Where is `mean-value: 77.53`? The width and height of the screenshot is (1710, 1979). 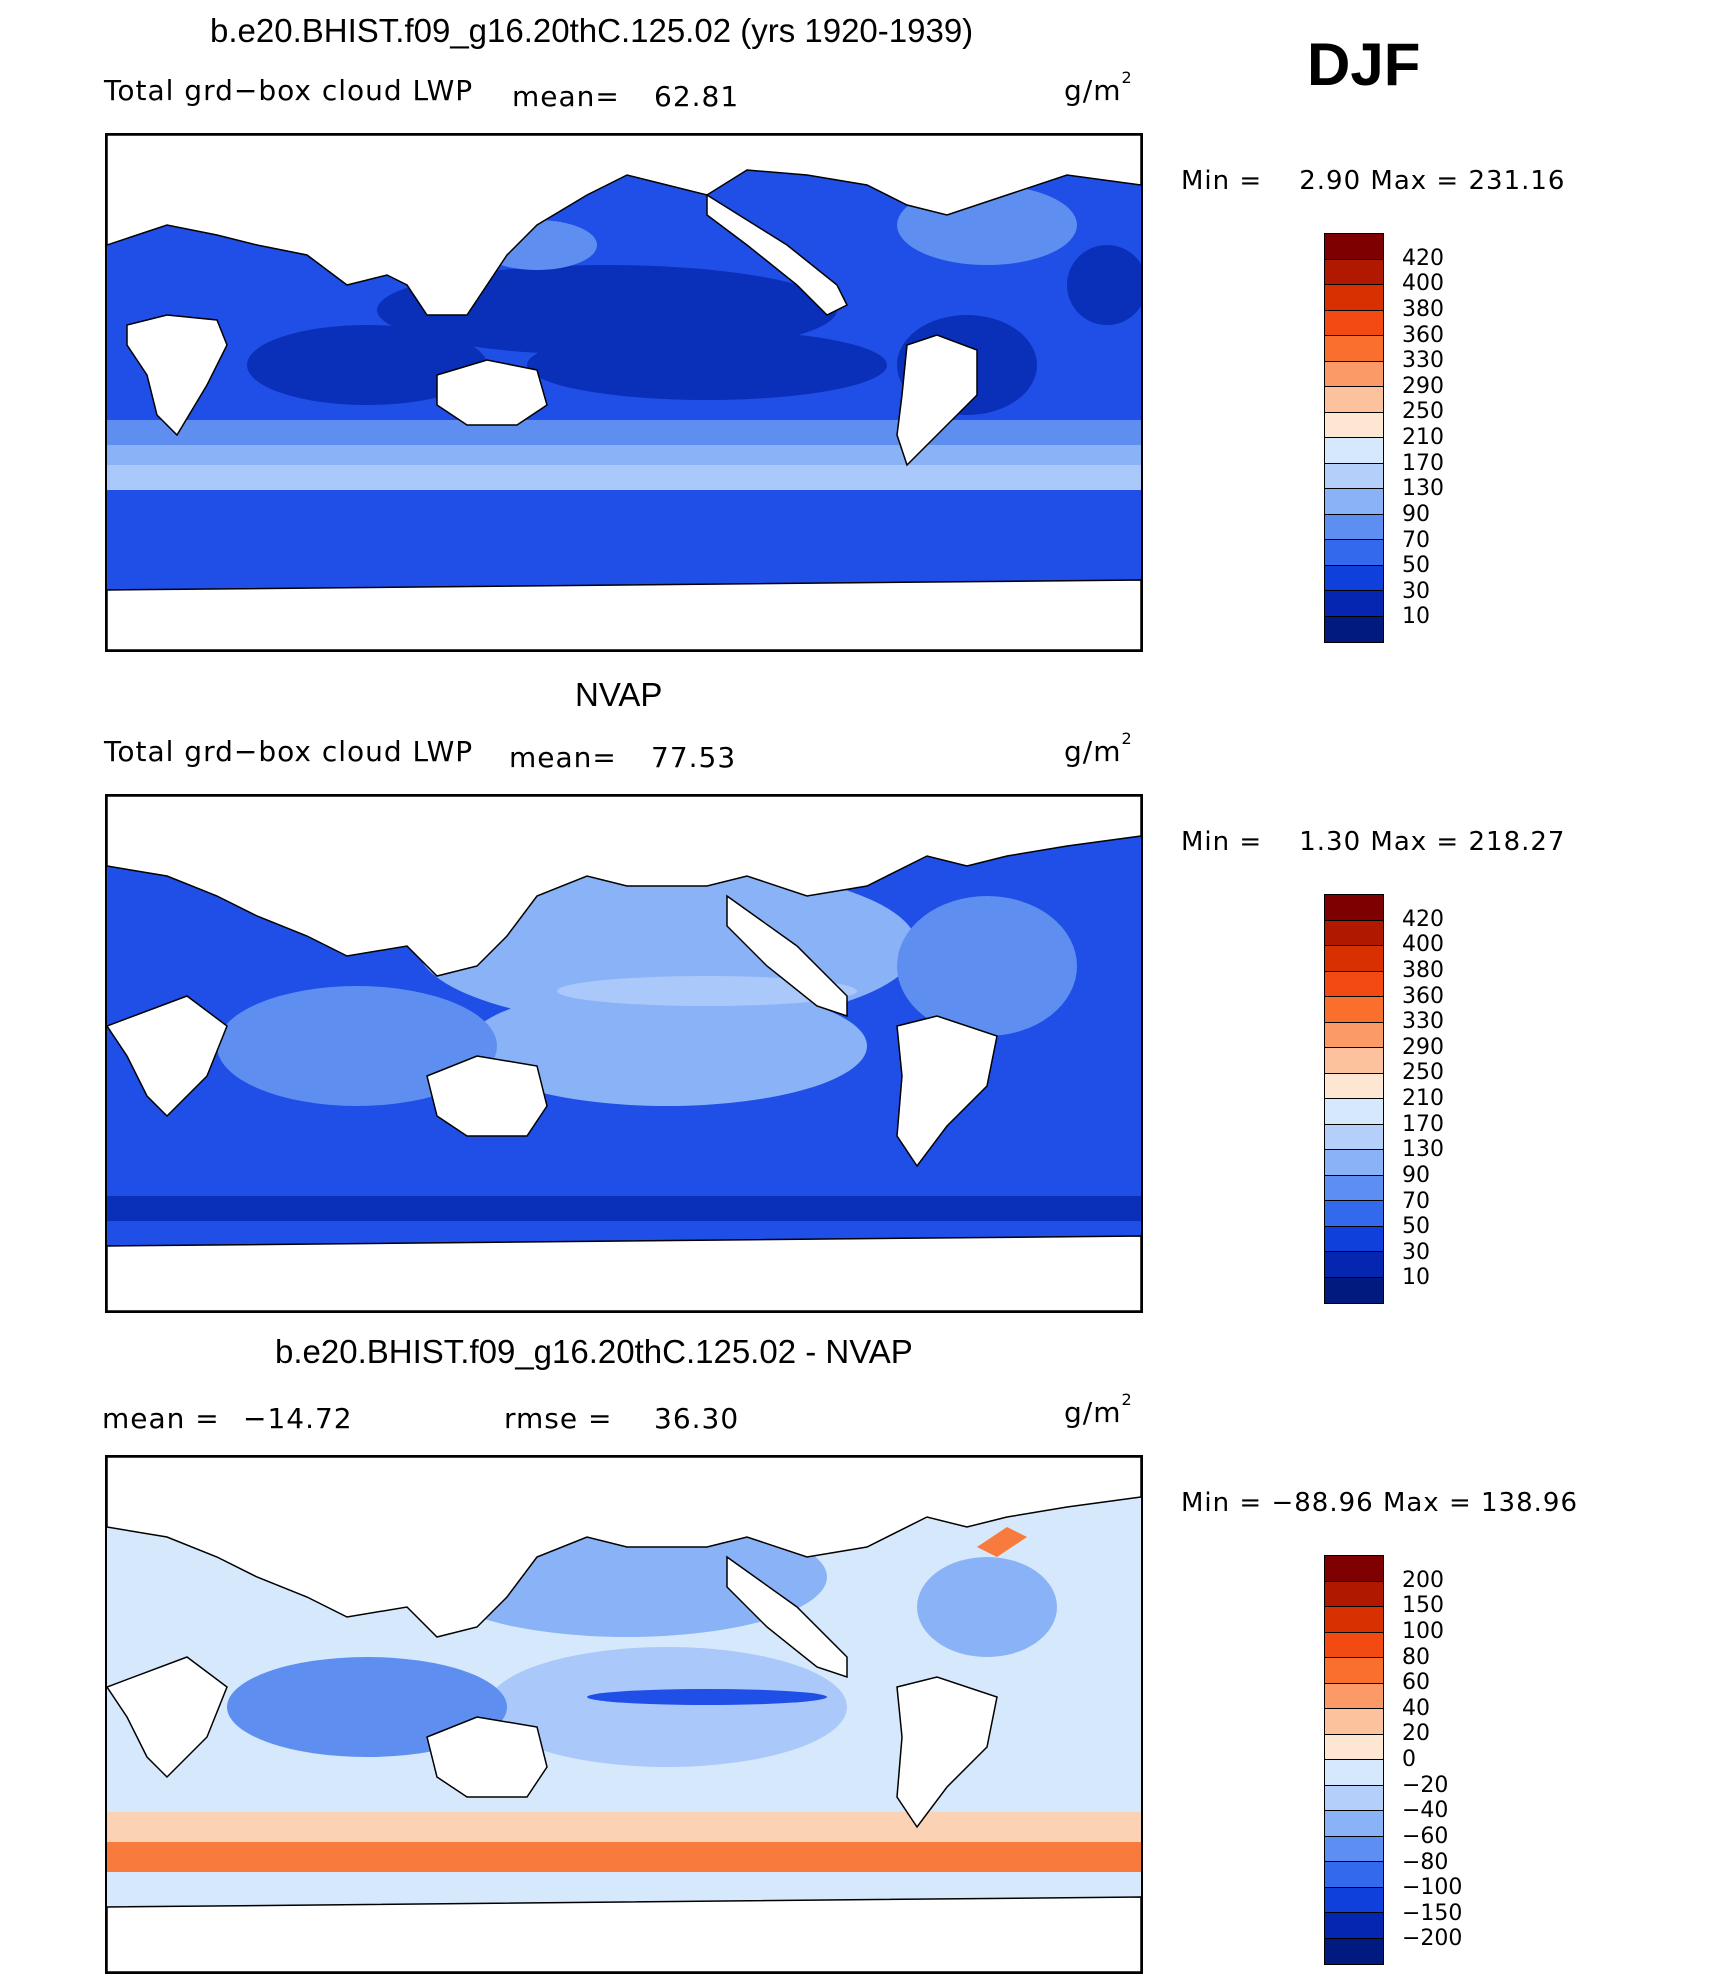
mean-value: 77.53 is located at coordinates (694, 757).